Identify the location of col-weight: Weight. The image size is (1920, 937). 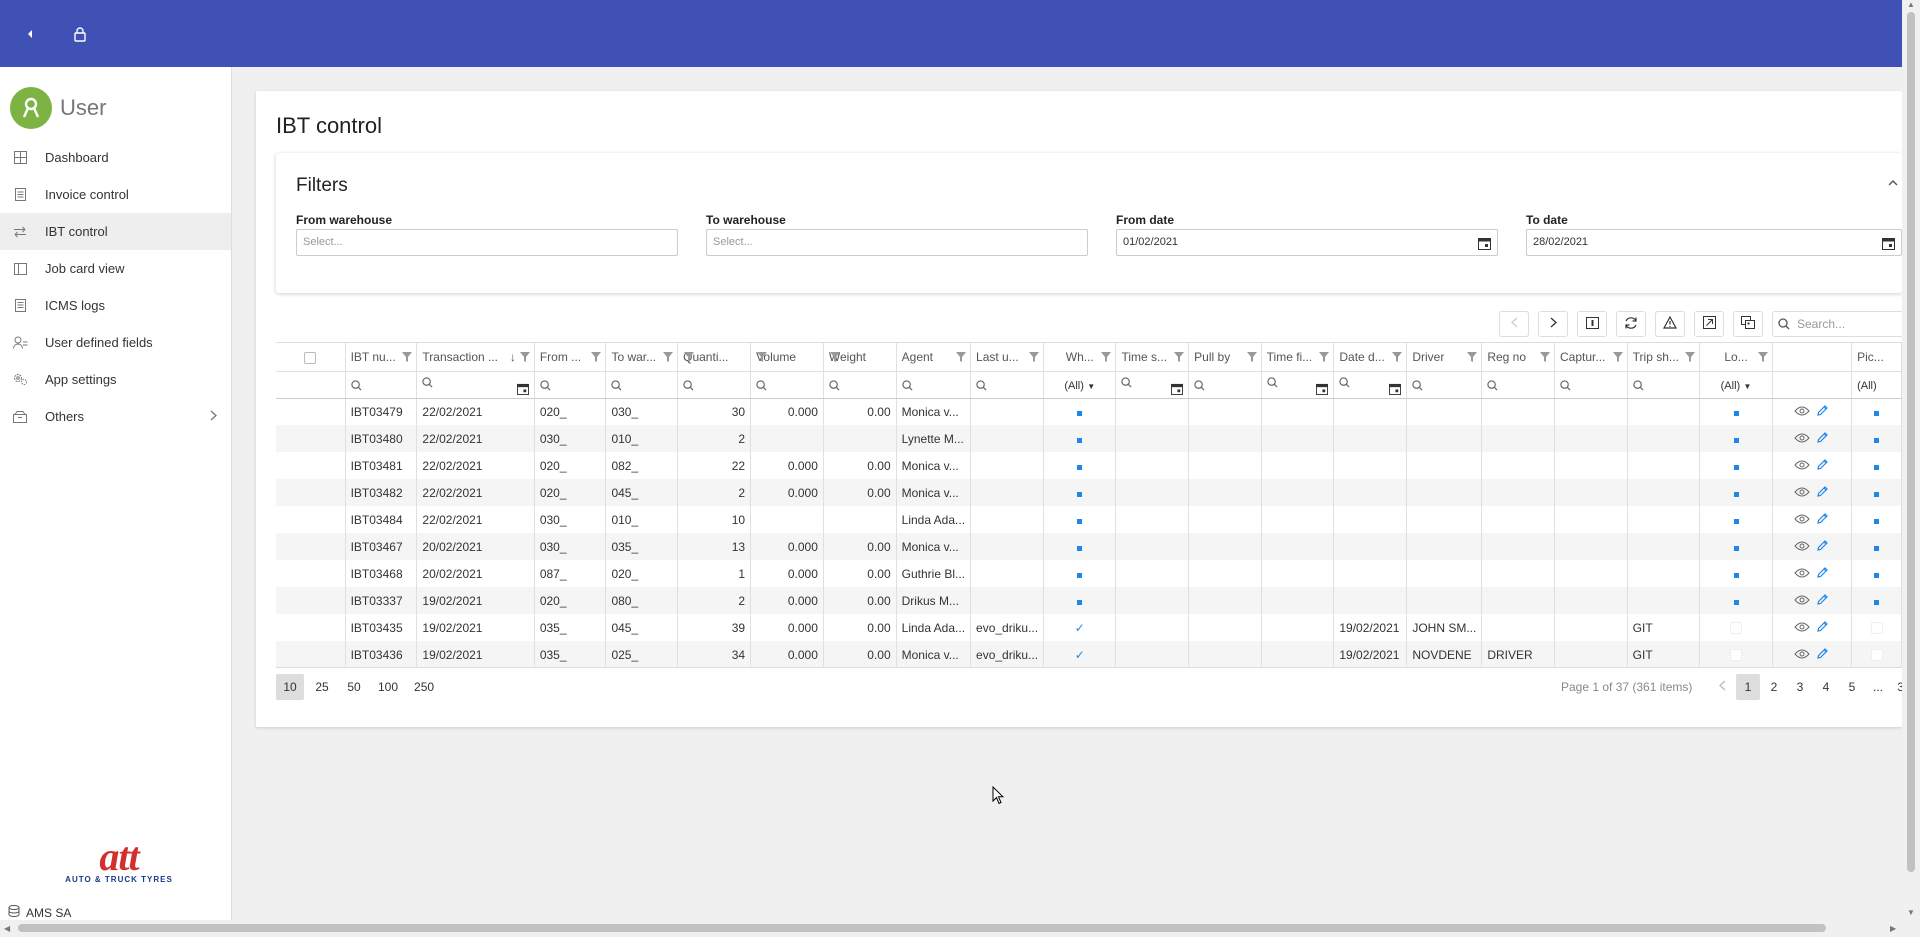
(860, 357).